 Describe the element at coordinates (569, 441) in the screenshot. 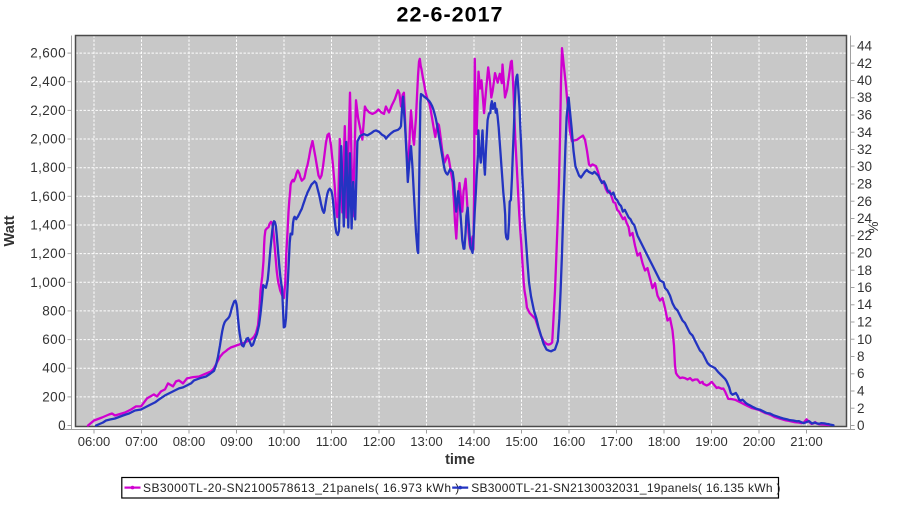

I see `svg-text: 16:00` at that location.